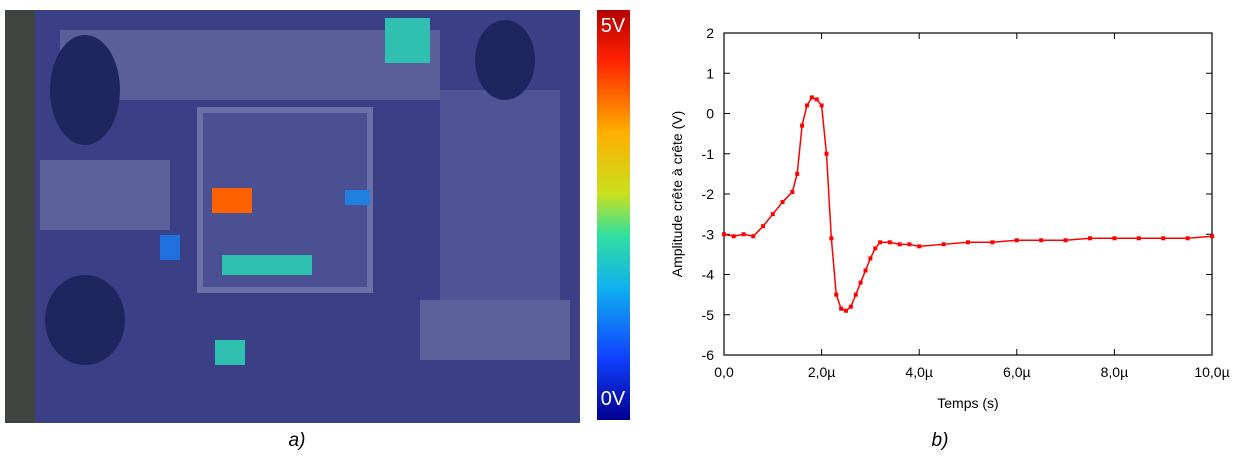 Image resolution: width=1240 pixels, height=458 pixels. Describe the element at coordinates (710, 33) in the screenshot. I see `y-tick-label: 2` at that location.